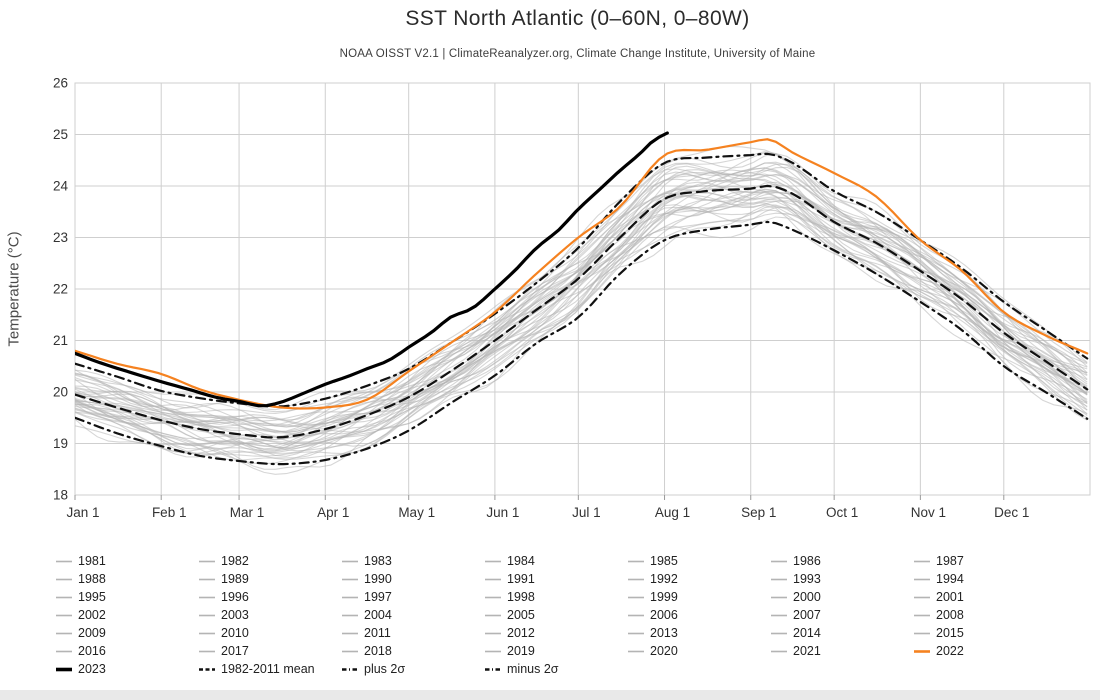  I want to click on legend-item-1997: 1997, so click(413, 597).